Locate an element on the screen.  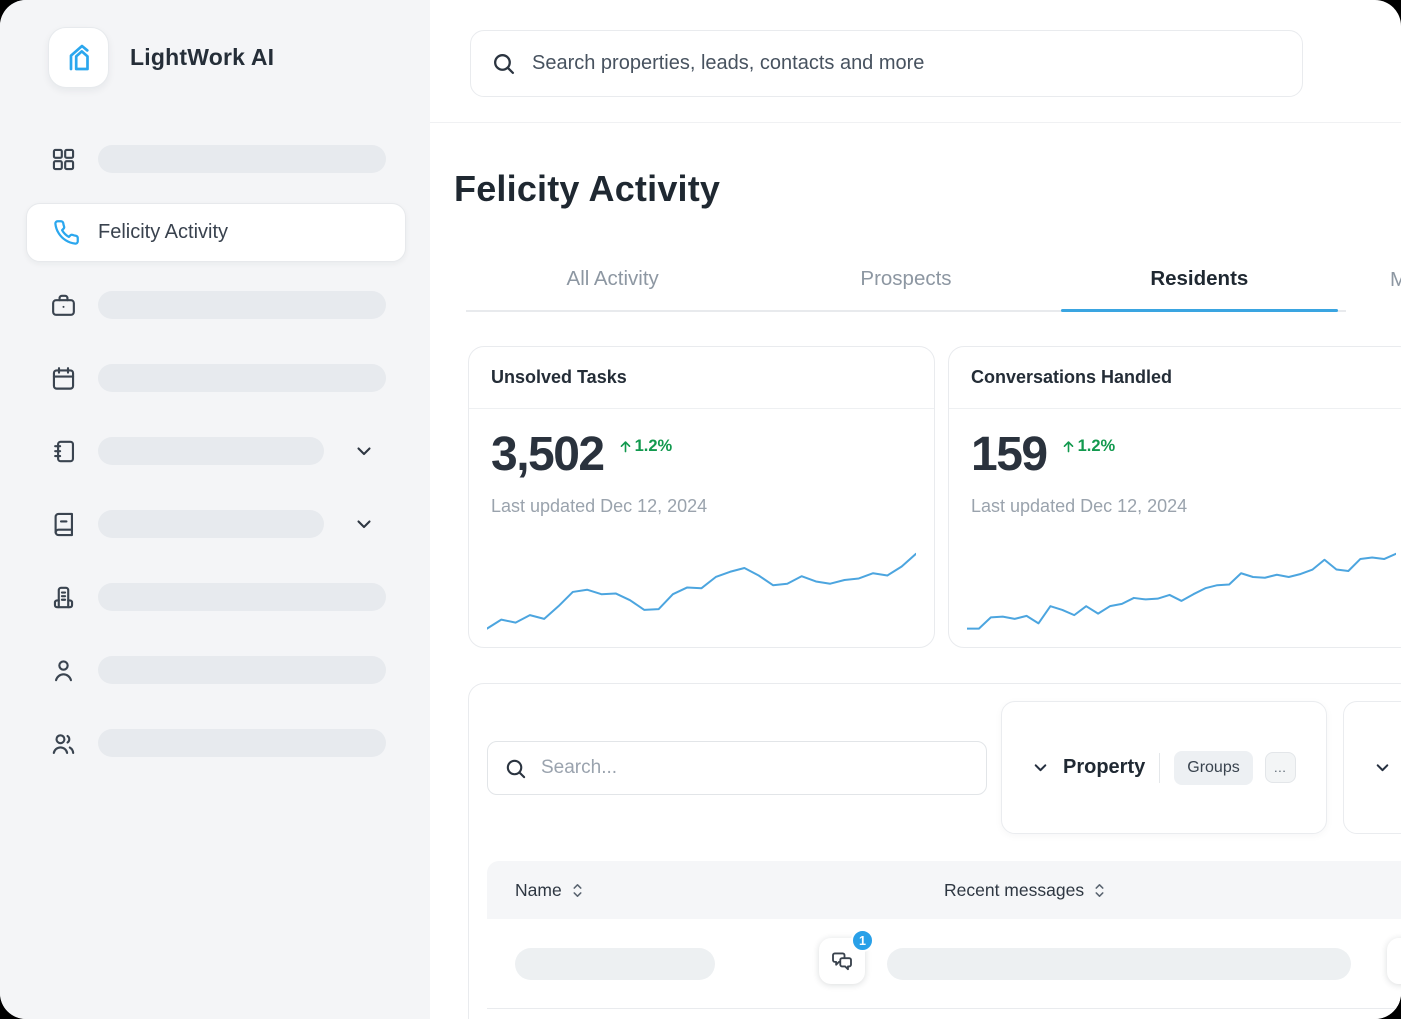
house-logo-icon is located at coordinates (79, 58).